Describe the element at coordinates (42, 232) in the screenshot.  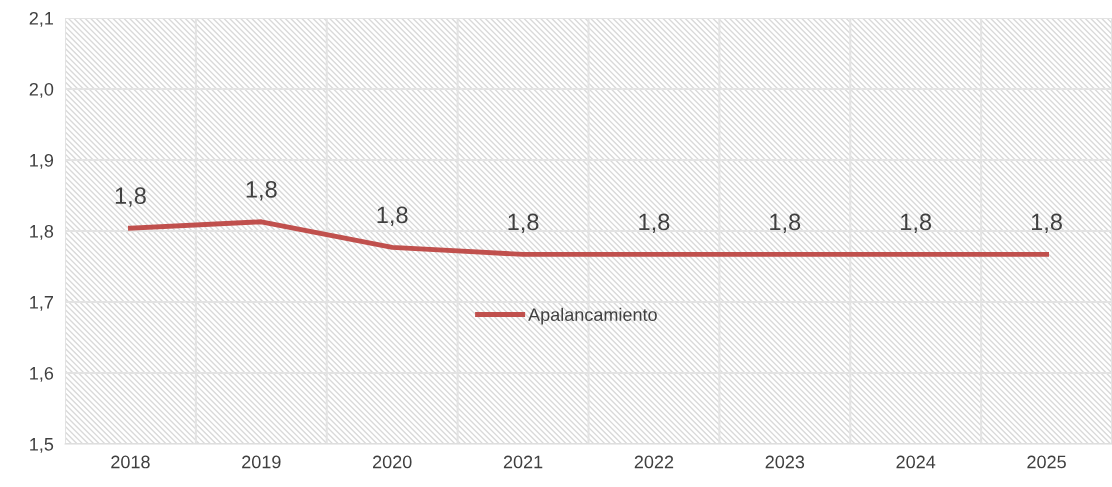
I see `y-tick-label: 1,8` at that location.